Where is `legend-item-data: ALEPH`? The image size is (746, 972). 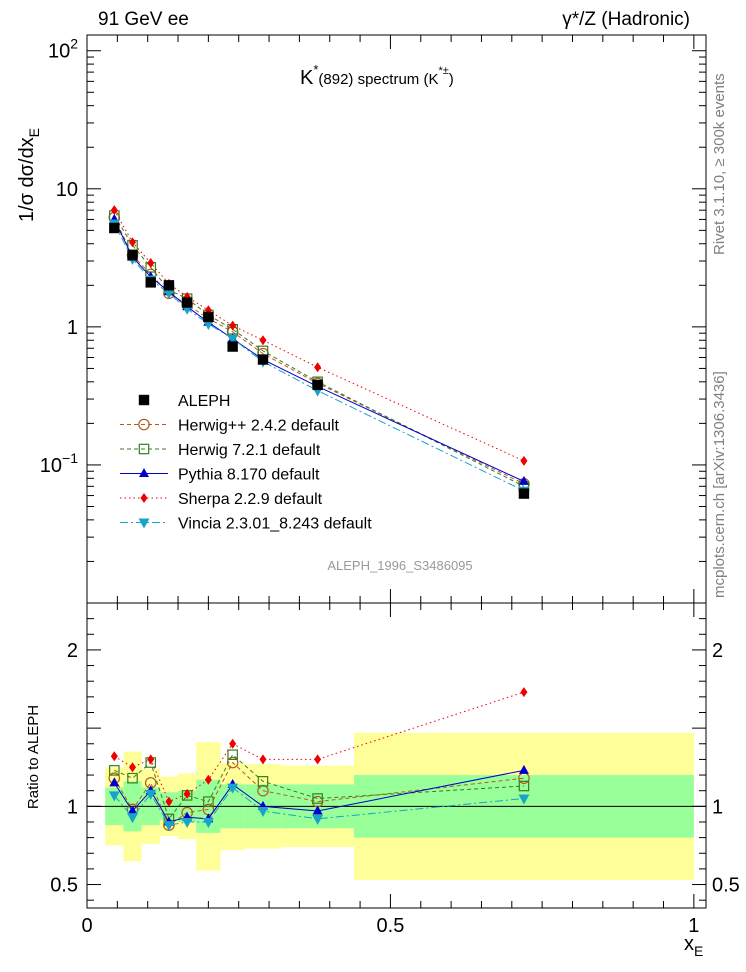 legend-item-data: ALEPH is located at coordinates (184, 401).